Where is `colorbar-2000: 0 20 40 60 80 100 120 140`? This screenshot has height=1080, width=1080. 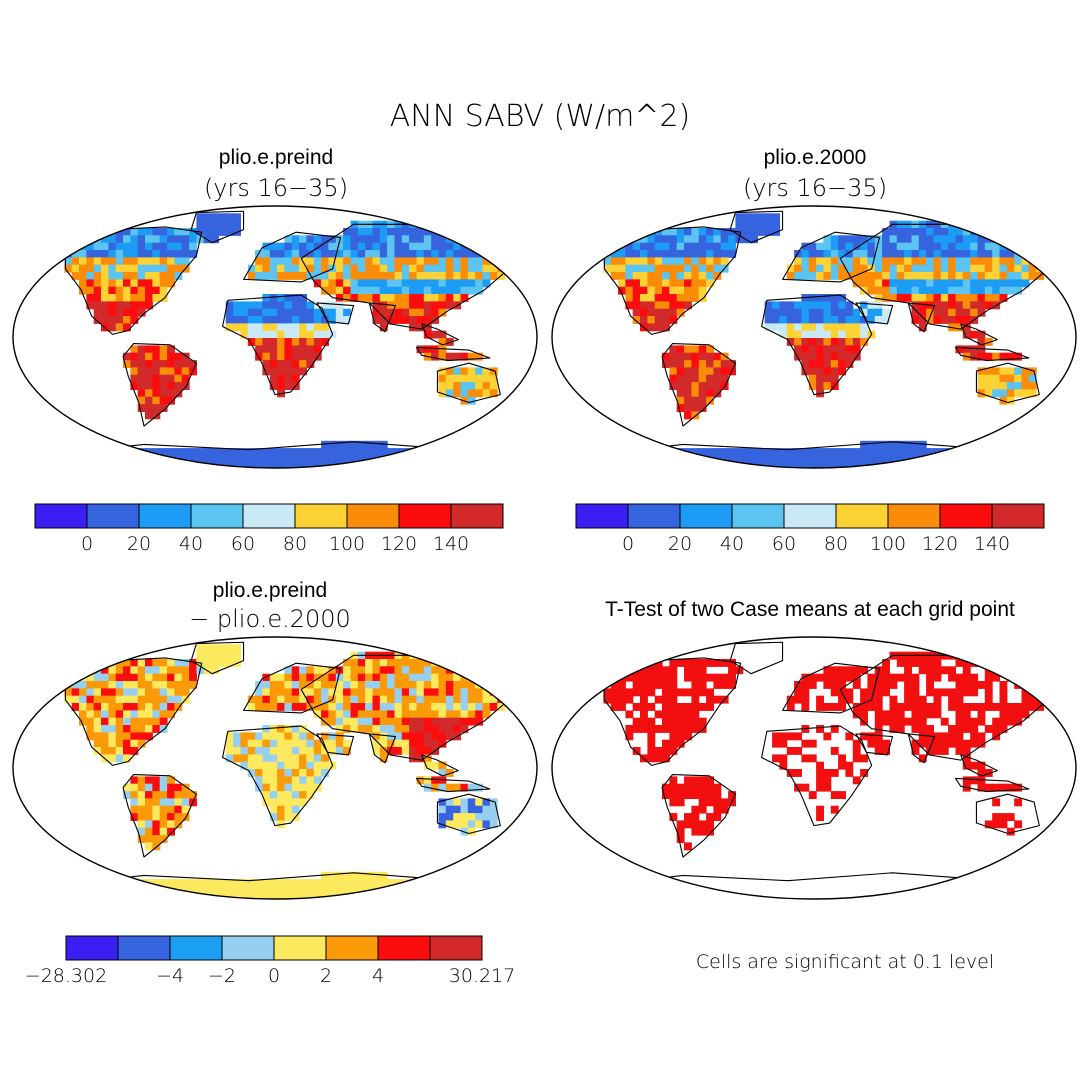
colorbar-2000: 0 20 40 60 80 100 120 140 is located at coordinates (810, 529).